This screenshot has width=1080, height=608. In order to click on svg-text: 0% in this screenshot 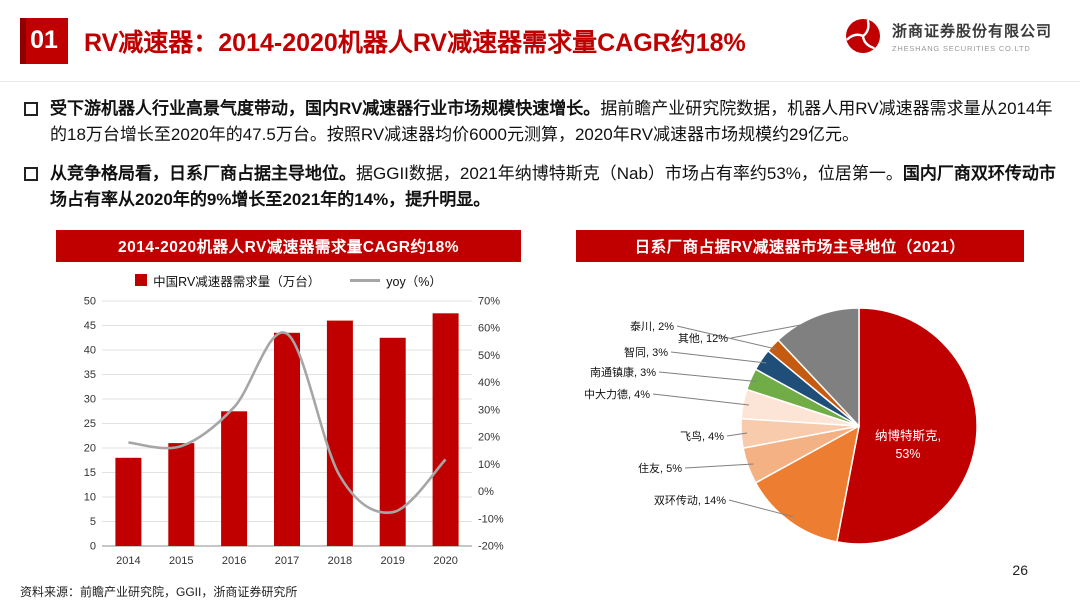, I will do `click(486, 492)`.